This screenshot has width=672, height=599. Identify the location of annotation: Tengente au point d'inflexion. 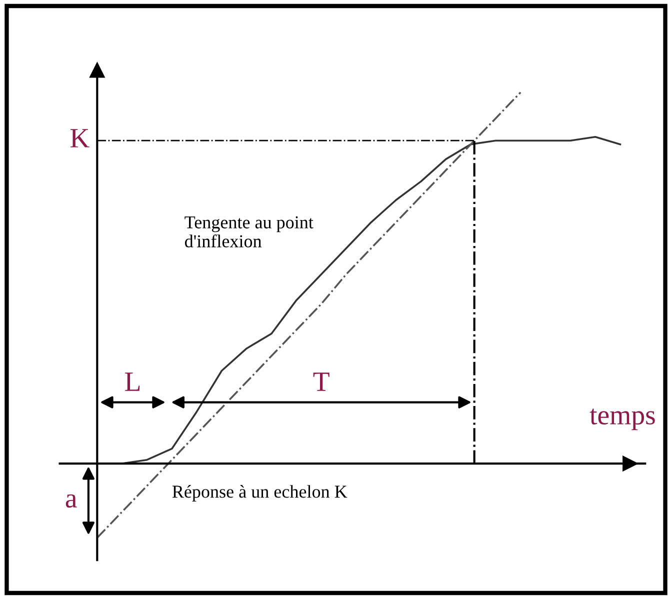
(249, 232).